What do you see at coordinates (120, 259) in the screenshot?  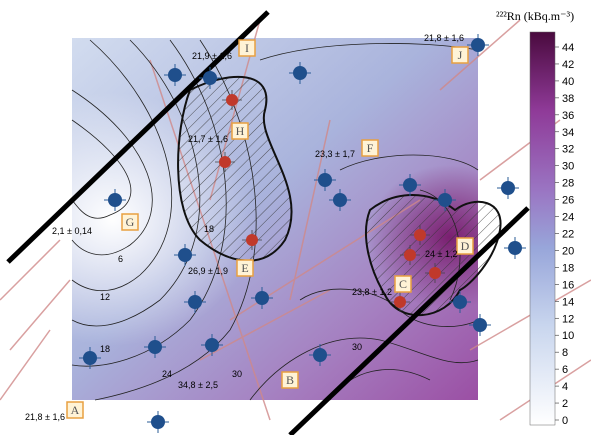 I see `contour-label: 6` at bounding box center [120, 259].